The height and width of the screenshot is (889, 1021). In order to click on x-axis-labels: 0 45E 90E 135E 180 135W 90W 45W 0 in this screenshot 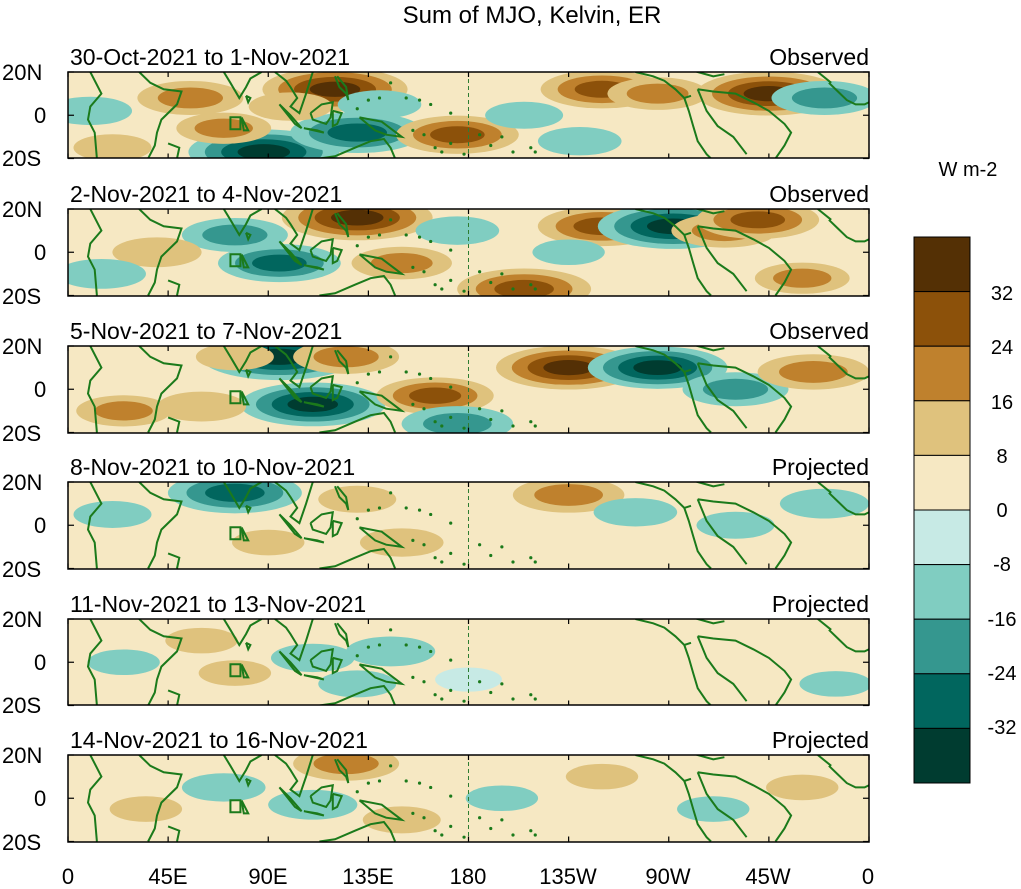, I will do `click(468, 876)`.